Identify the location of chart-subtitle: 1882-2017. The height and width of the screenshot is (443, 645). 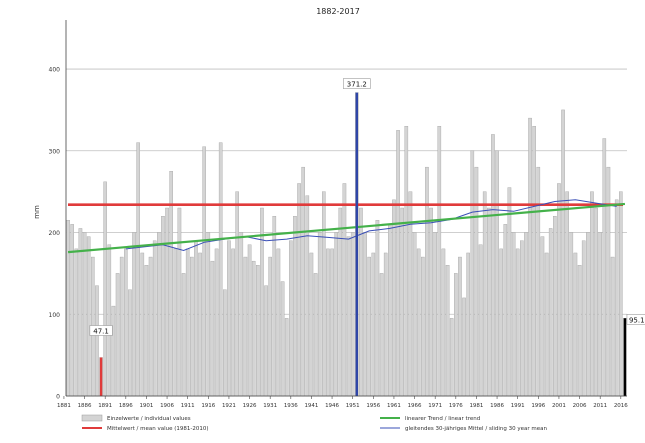
(338, 11).